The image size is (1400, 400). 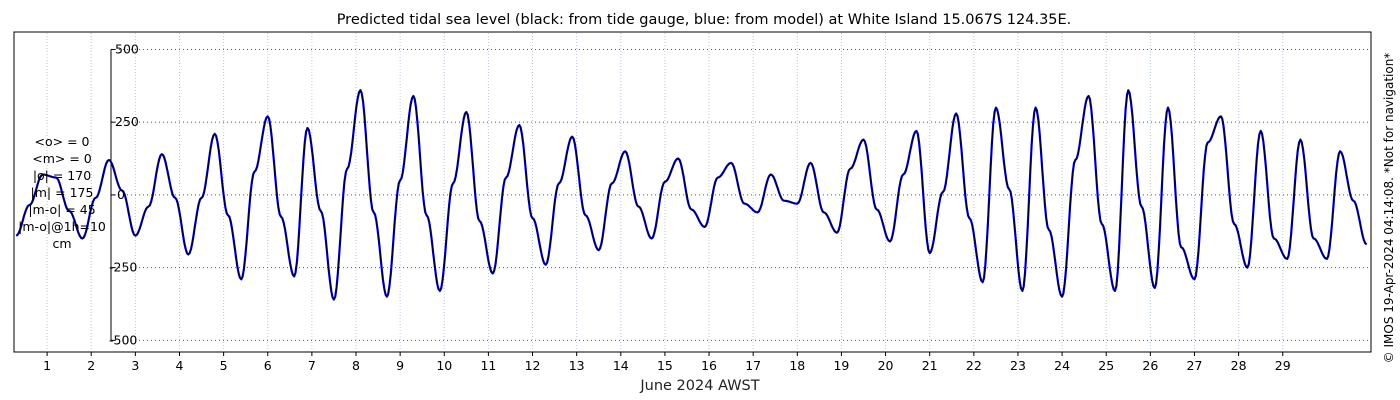 I want to click on stat-o-mean: <o> = 0, so click(x=62, y=141).